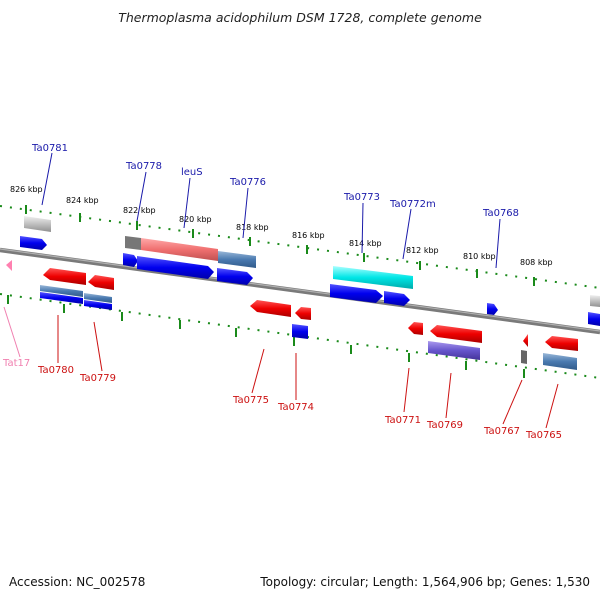 The image size is (600, 600). Describe the element at coordinates (237, 259) in the screenshot. I see `feature-ta0776-steel` at that location.